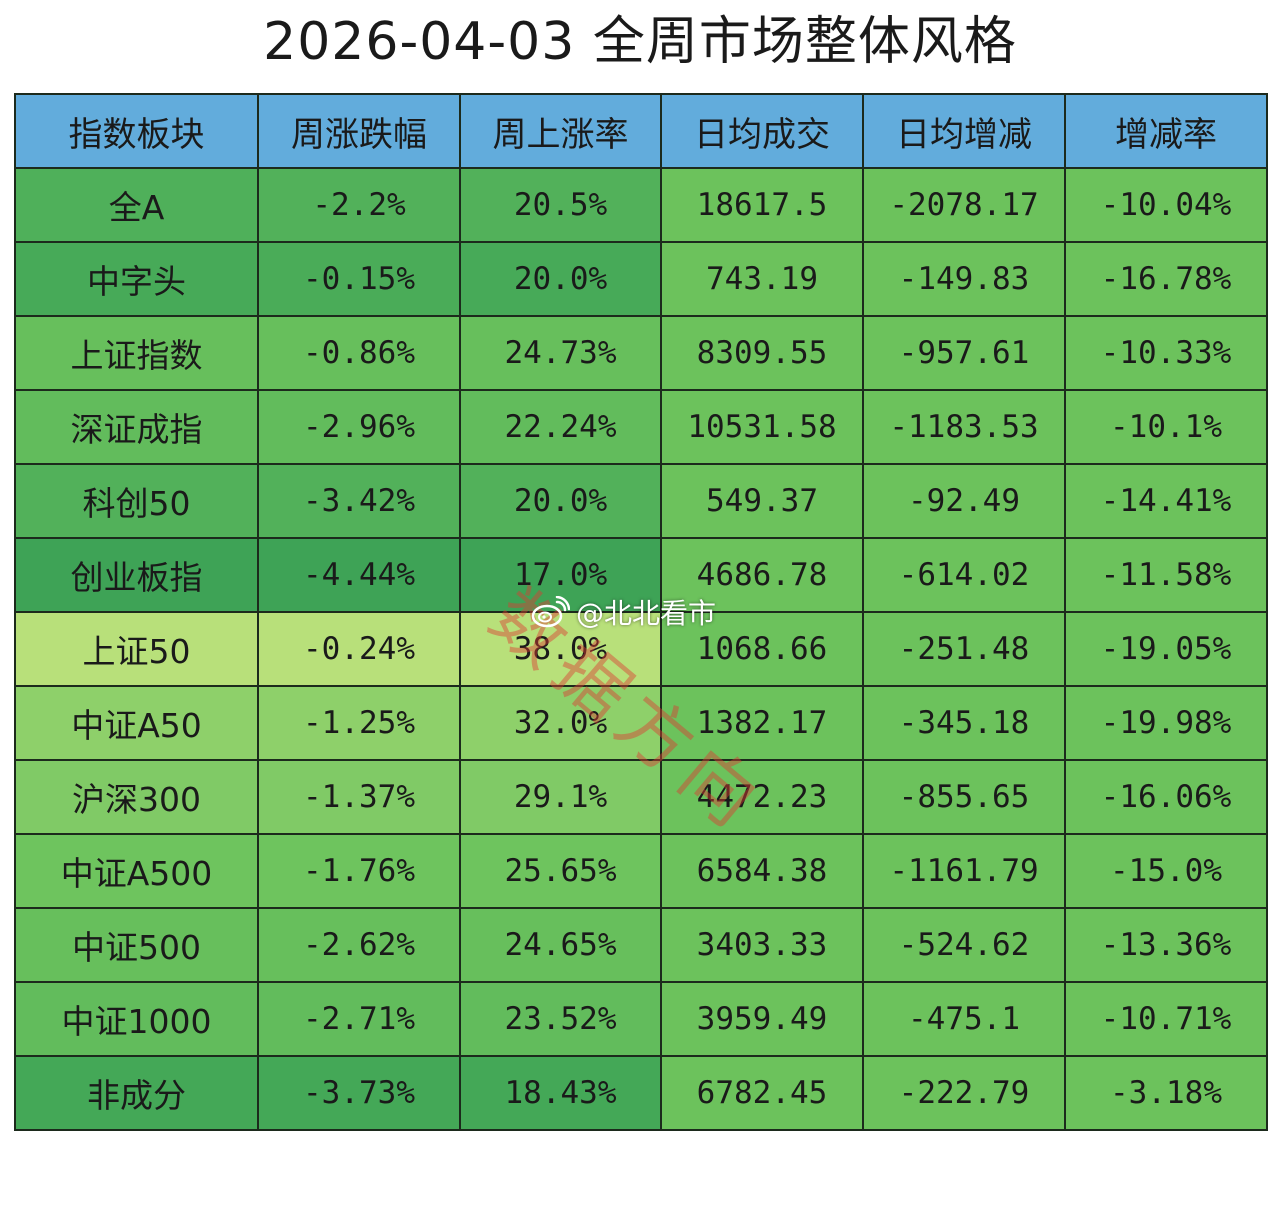 The height and width of the screenshot is (1220, 1280). Describe the element at coordinates (359, 501) in the screenshot. I see `cell-weekly-change: -3.42%` at that location.